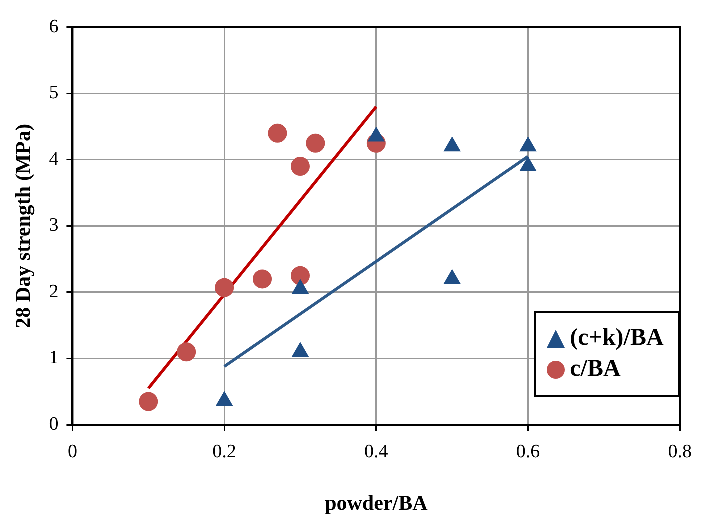  I want to click on x-tick-label: 0.2, so click(224, 451).